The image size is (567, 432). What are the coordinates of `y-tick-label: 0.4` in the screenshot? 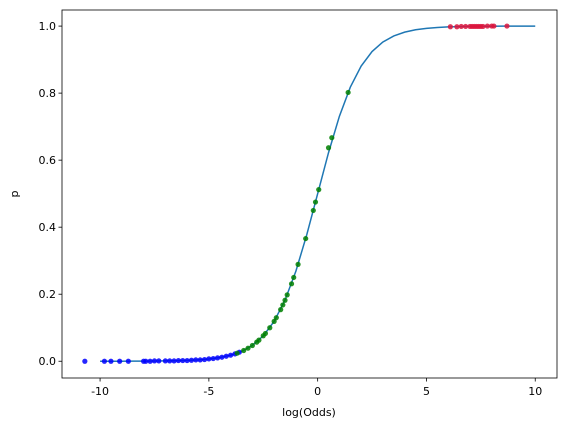 It's located at (48, 227).